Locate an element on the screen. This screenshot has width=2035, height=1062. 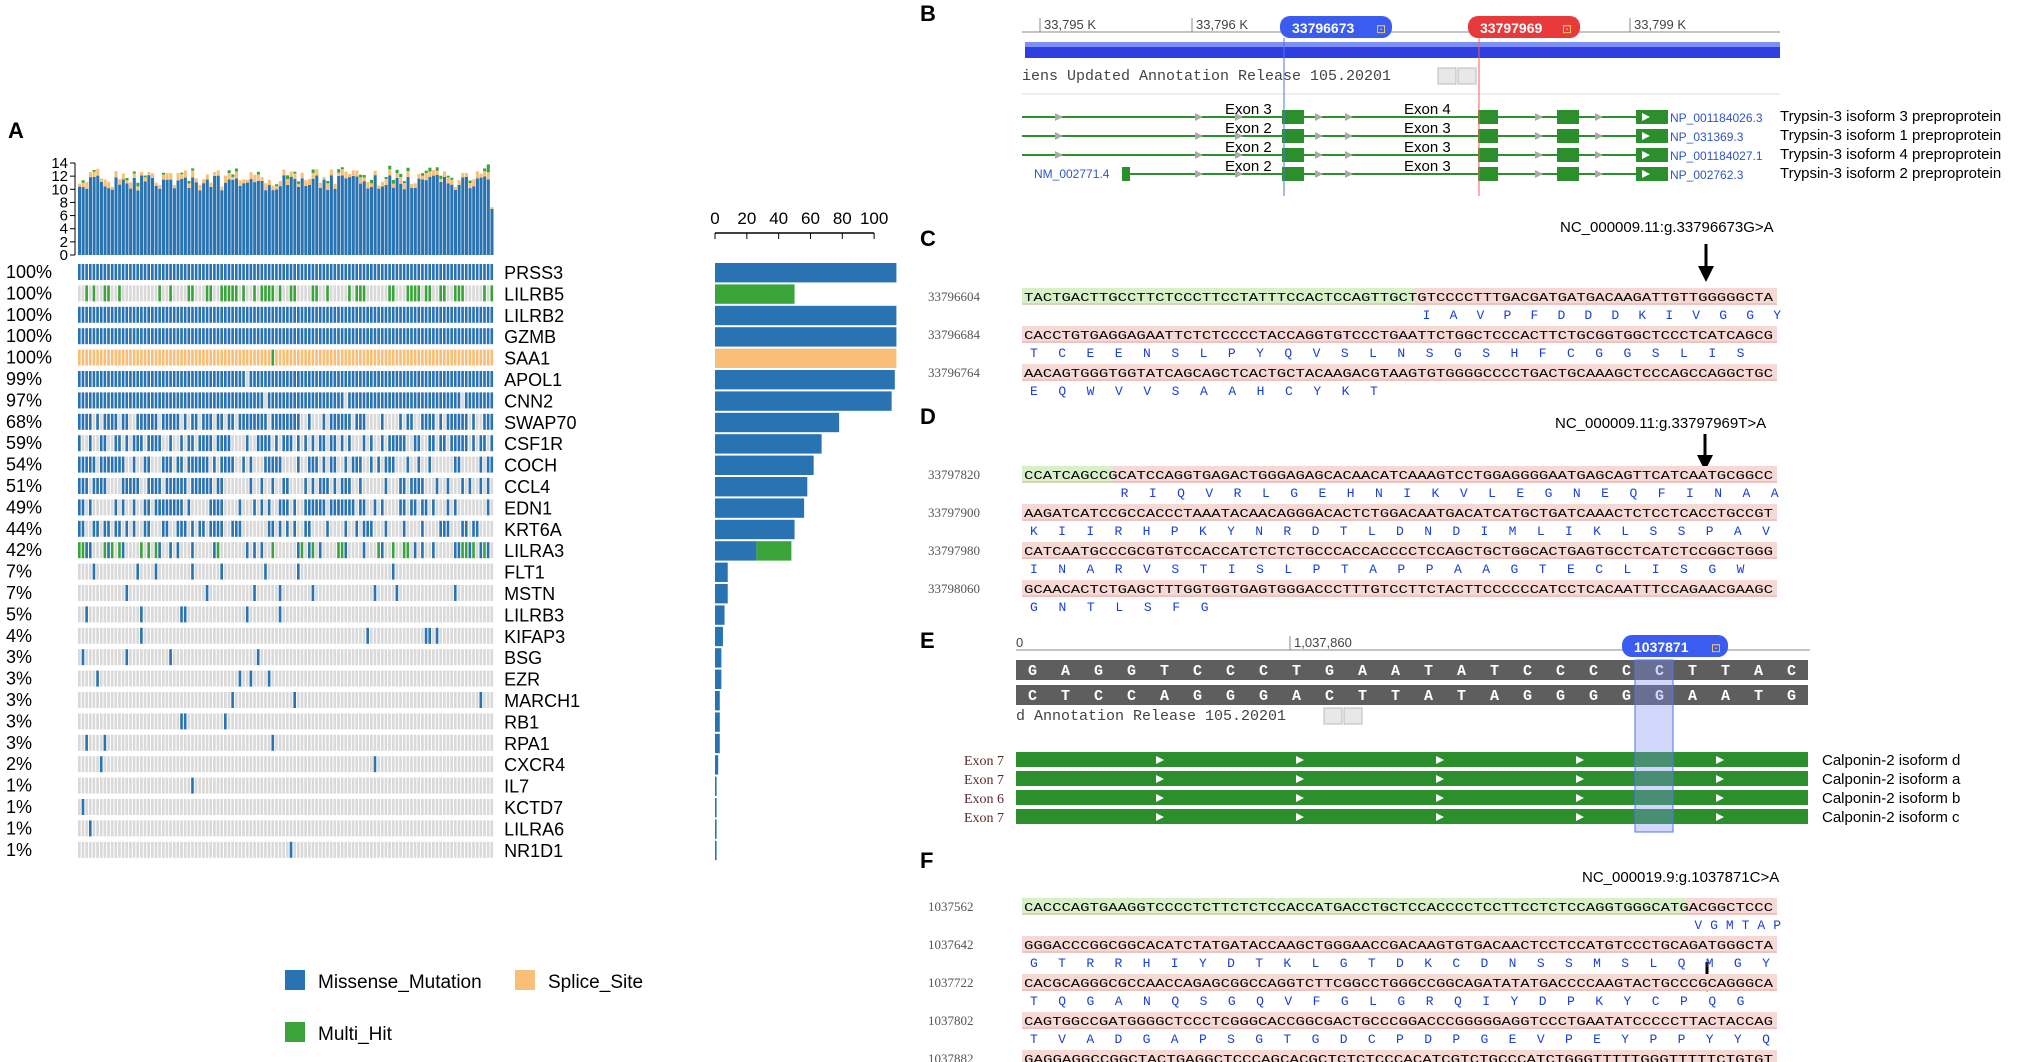
gene-name-label: MARCH1 is located at coordinates (542, 701).